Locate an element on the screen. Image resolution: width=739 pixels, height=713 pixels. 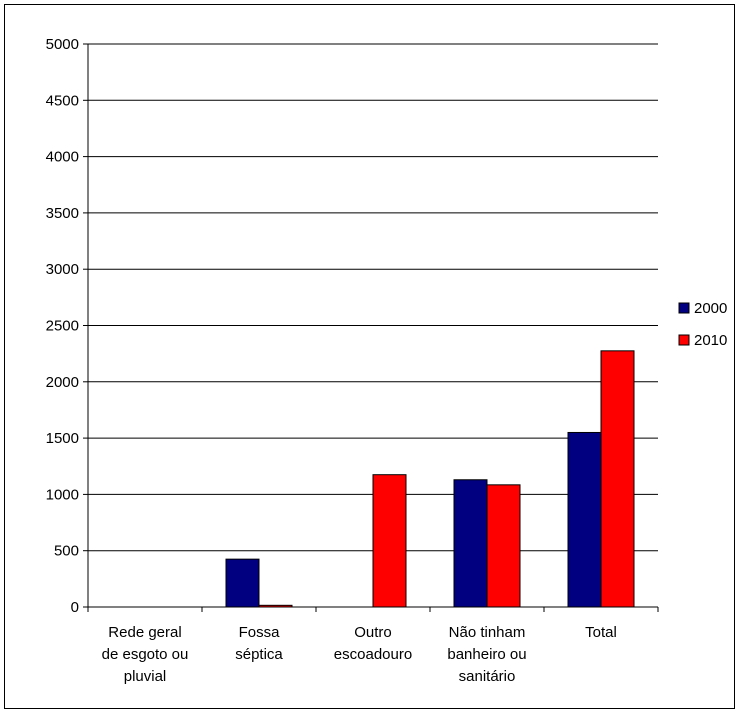
y-tick-label: 500 is located at coordinates (66, 551).